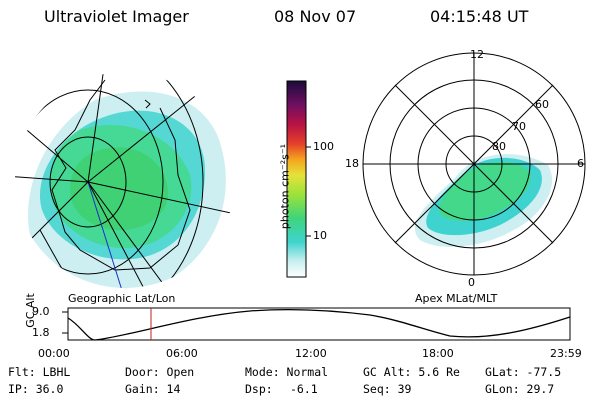 This screenshot has height=400, width=600. Describe the element at coordinates (320, 235) in the screenshot. I see `colorbar-tick-10: 10` at that location.